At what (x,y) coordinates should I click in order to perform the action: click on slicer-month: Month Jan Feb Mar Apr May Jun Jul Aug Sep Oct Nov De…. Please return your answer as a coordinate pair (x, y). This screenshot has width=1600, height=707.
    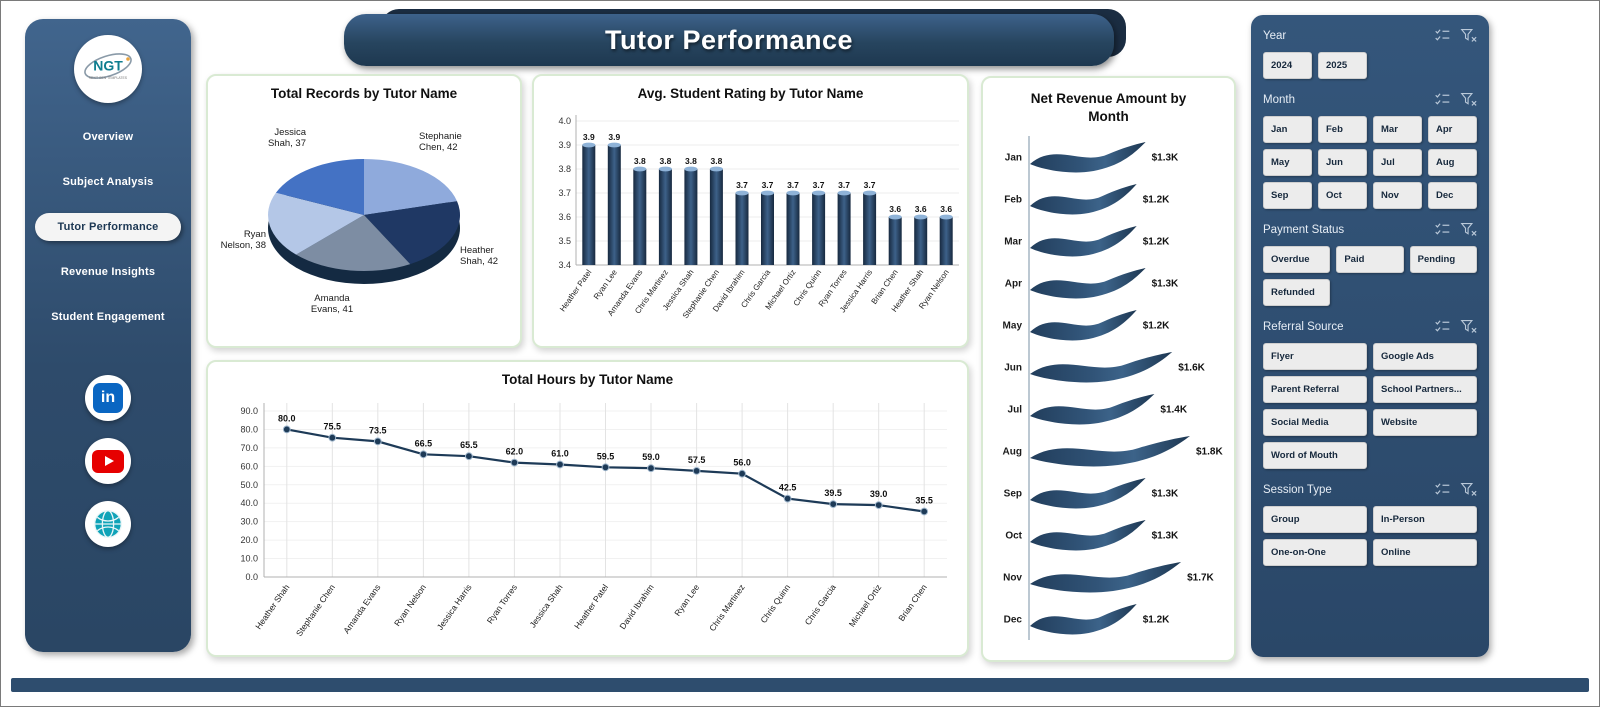
    Looking at the image, I should click on (1370, 150).